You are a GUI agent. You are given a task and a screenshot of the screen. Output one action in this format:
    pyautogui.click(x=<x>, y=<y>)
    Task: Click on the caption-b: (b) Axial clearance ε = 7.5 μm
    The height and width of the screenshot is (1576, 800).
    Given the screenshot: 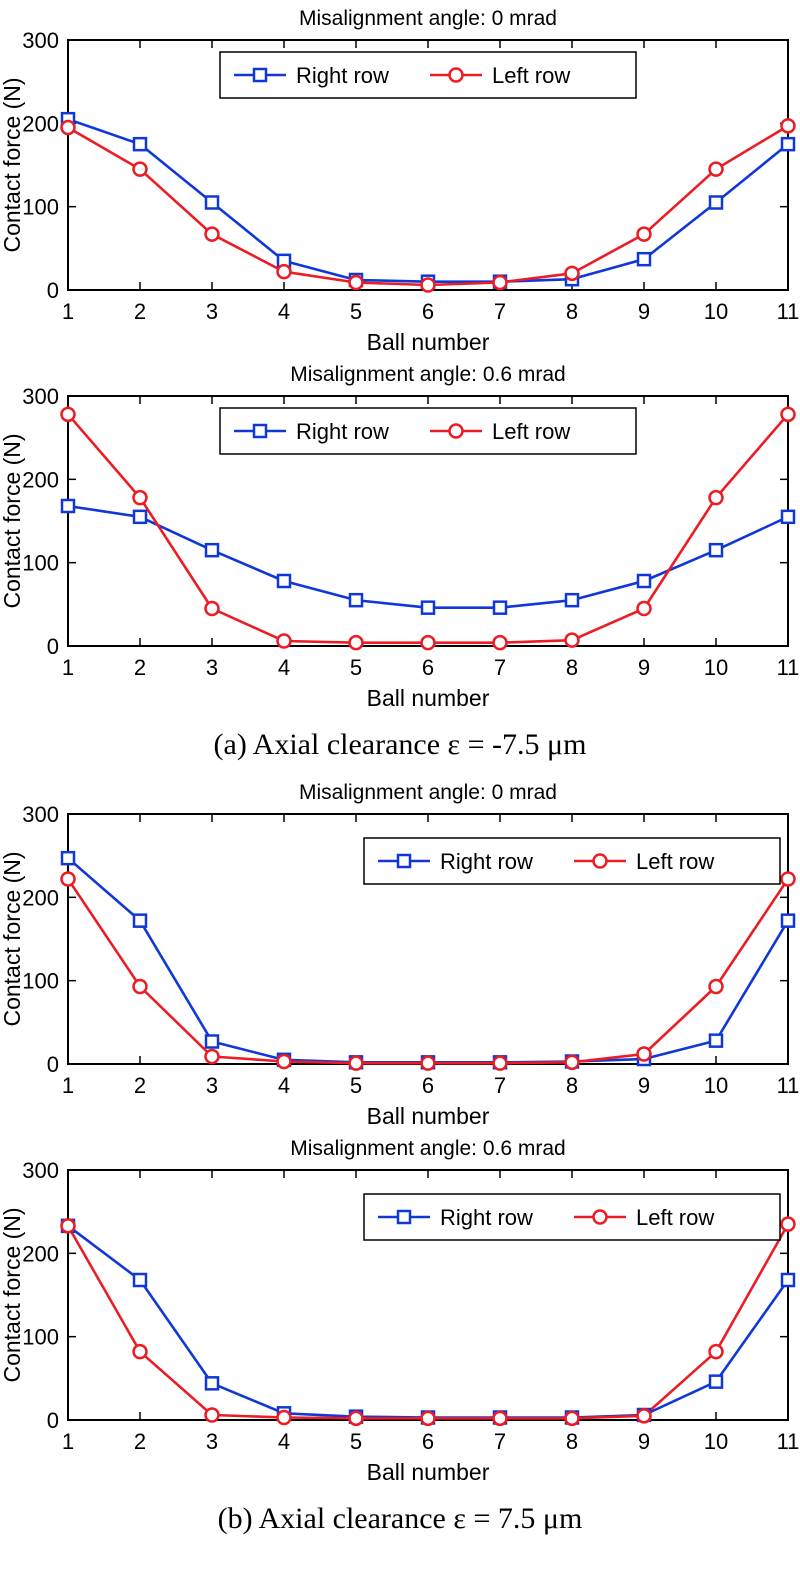 What is the action you would take?
    pyautogui.click(x=400, y=1518)
    